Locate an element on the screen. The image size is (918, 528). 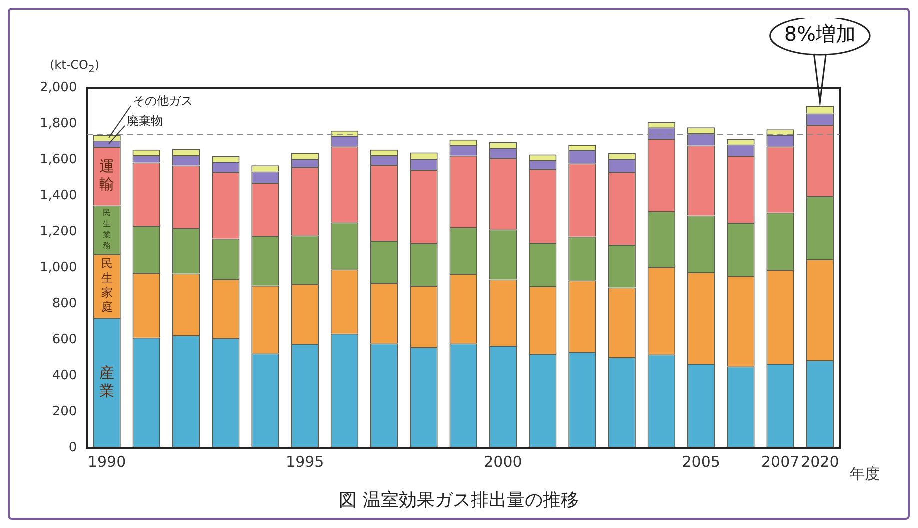
y-tick-label: 200 is located at coordinates (65, 412).